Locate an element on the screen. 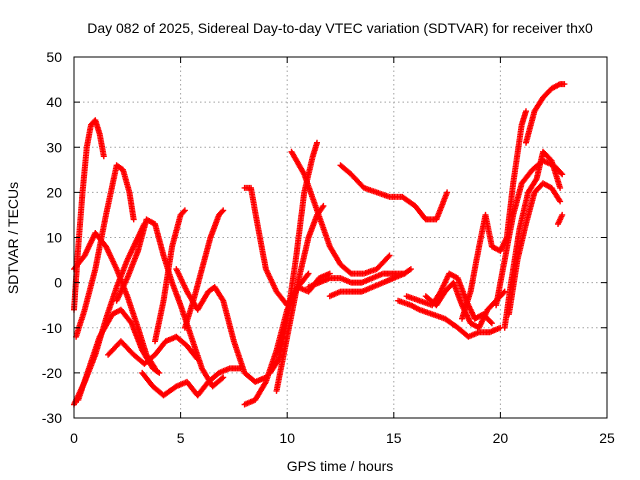  y-tick-label: 10 is located at coordinates (54, 238).